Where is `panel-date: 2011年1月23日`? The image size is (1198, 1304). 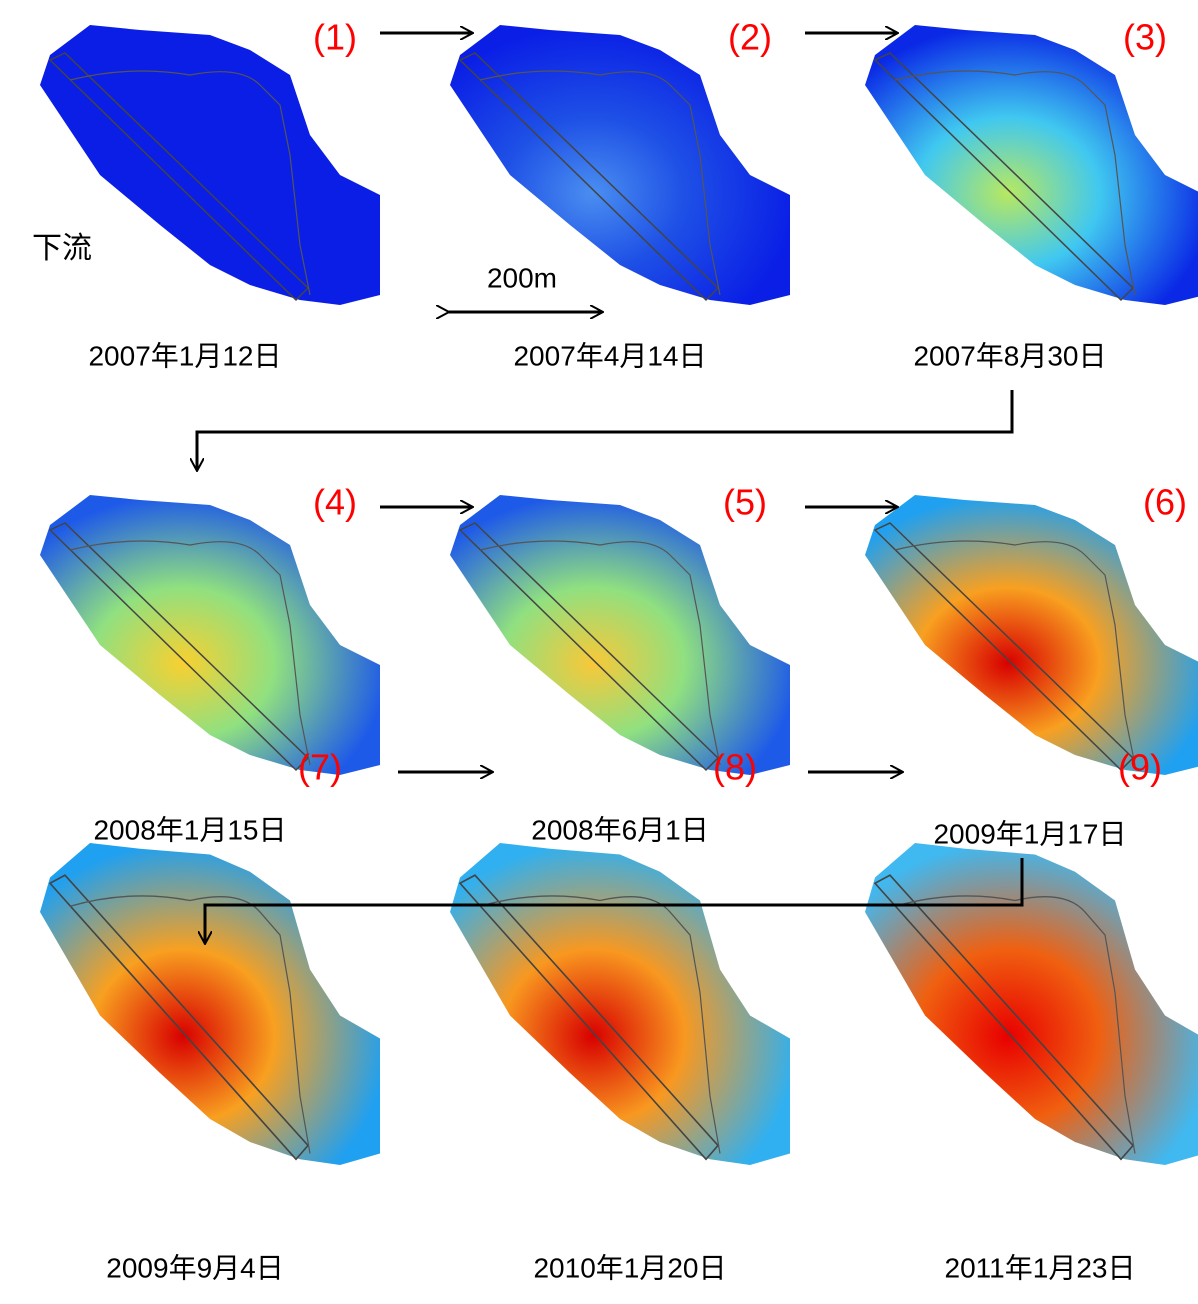 panel-date: 2011年1月23日 is located at coordinates (1040, 1267).